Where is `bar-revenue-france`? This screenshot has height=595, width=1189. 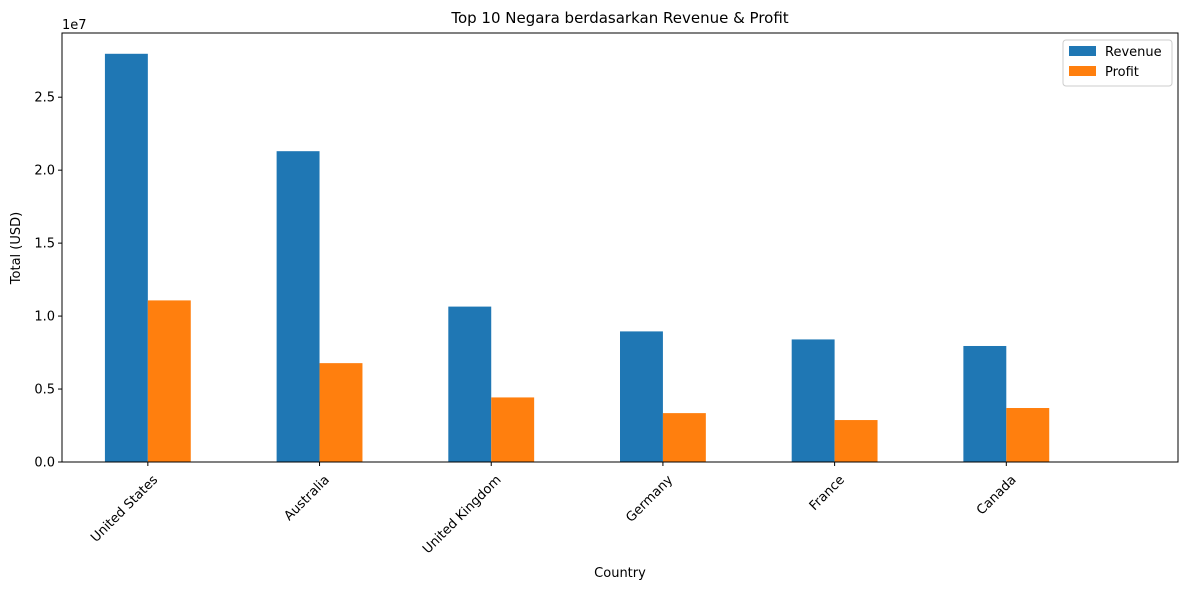
bar-revenue-france is located at coordinates (813, 400).